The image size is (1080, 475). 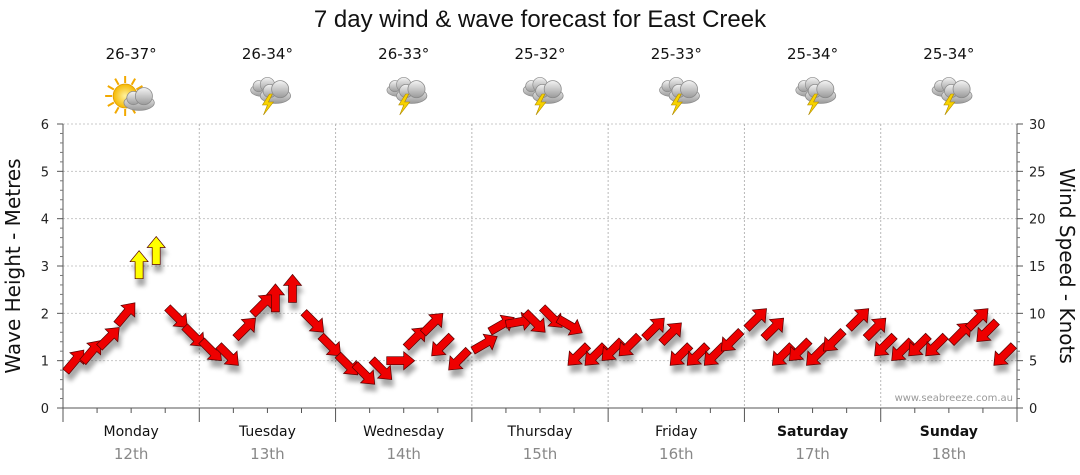 What do you see at coordinates (949, 432) in the screenshot?
I see `day-name: Sunday` at bounding box center [949, 432].